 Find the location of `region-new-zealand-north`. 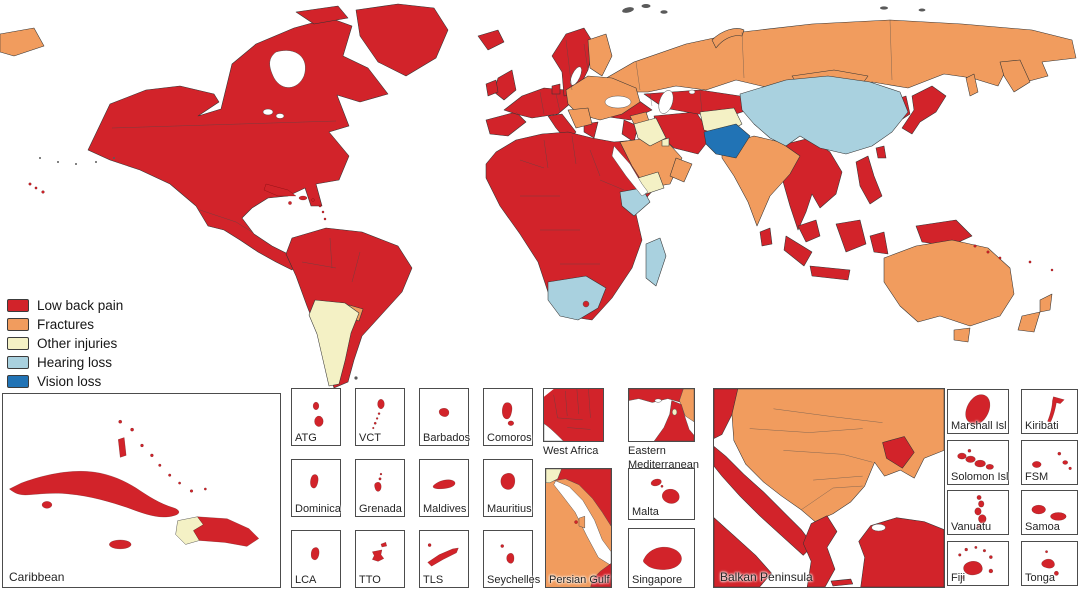

region-new-zealand-north is located at coordinates (1046, 303).